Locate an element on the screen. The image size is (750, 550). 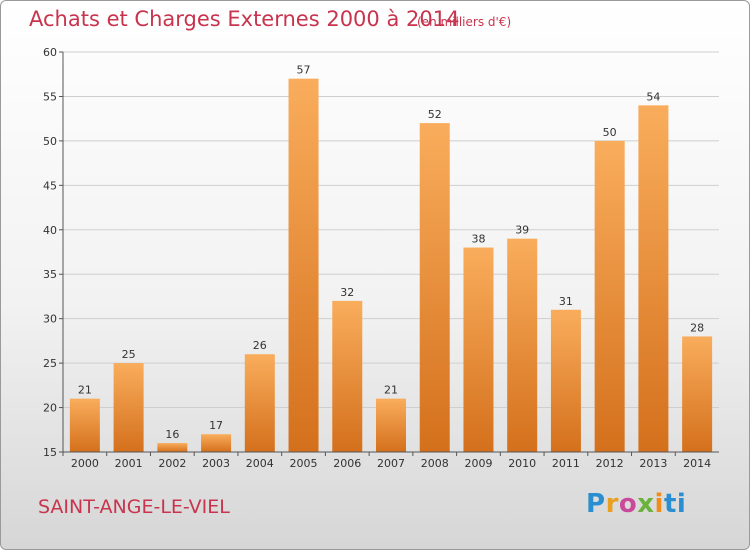
proxiti-logo: Proxiti is located at coordinates (636, 504).